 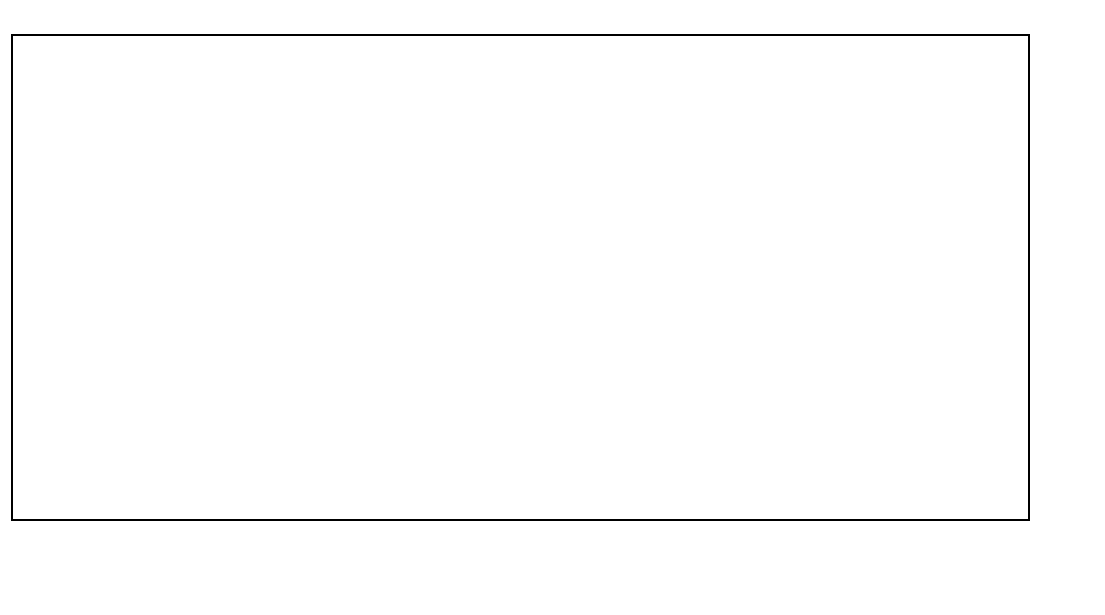 I want to click on colorbar, so click(x=552, y=568).